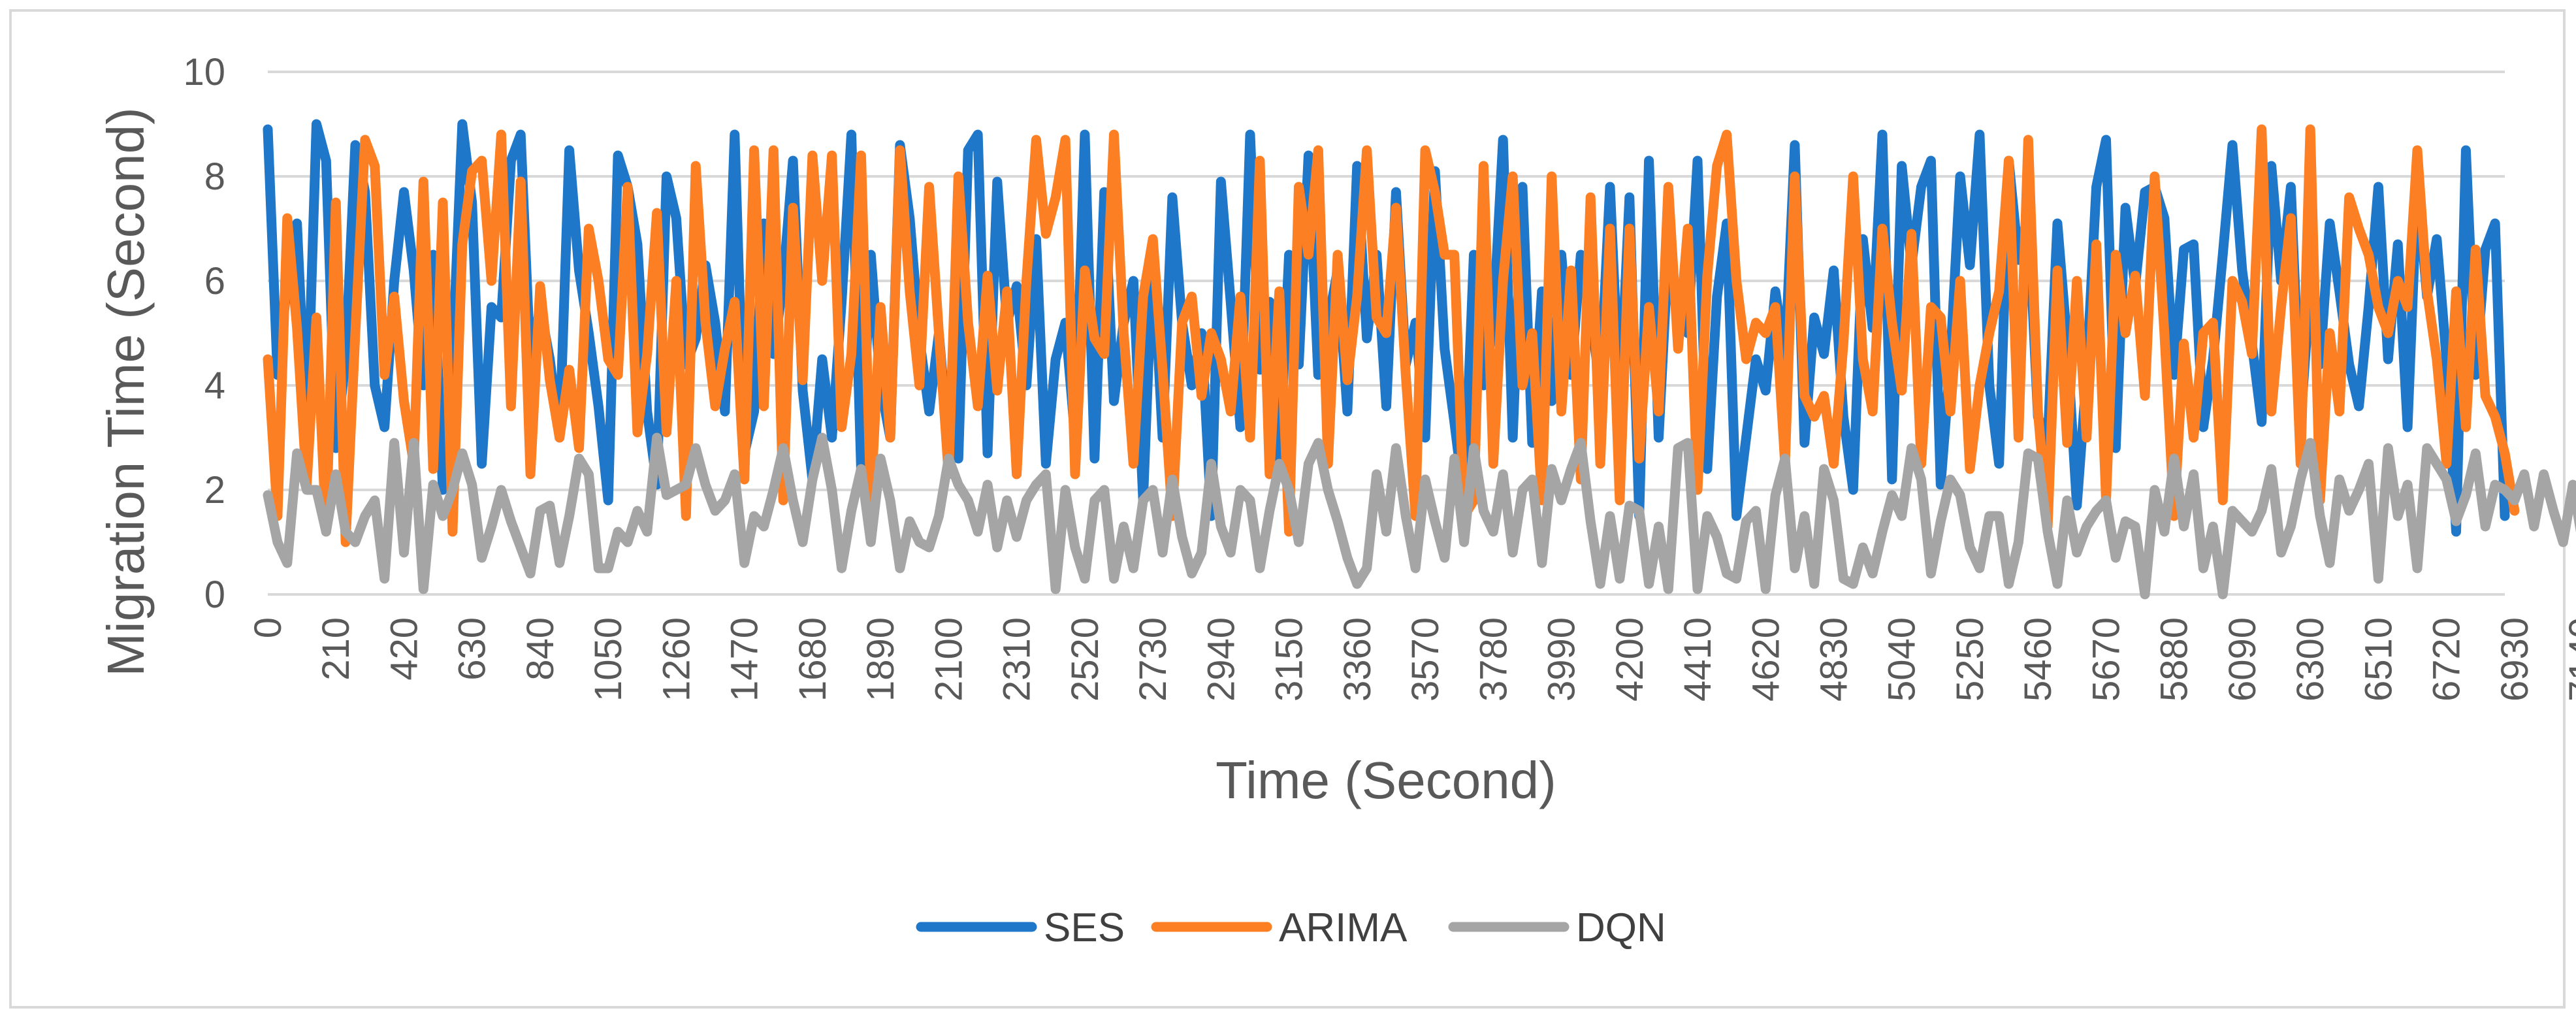 The width and height of the screenshot is (2576, 1019). What do you see at coordinates (1085, 659) in the screenshot?
I see `x-tick-label: 2520` at bounding box center [1085, 659].